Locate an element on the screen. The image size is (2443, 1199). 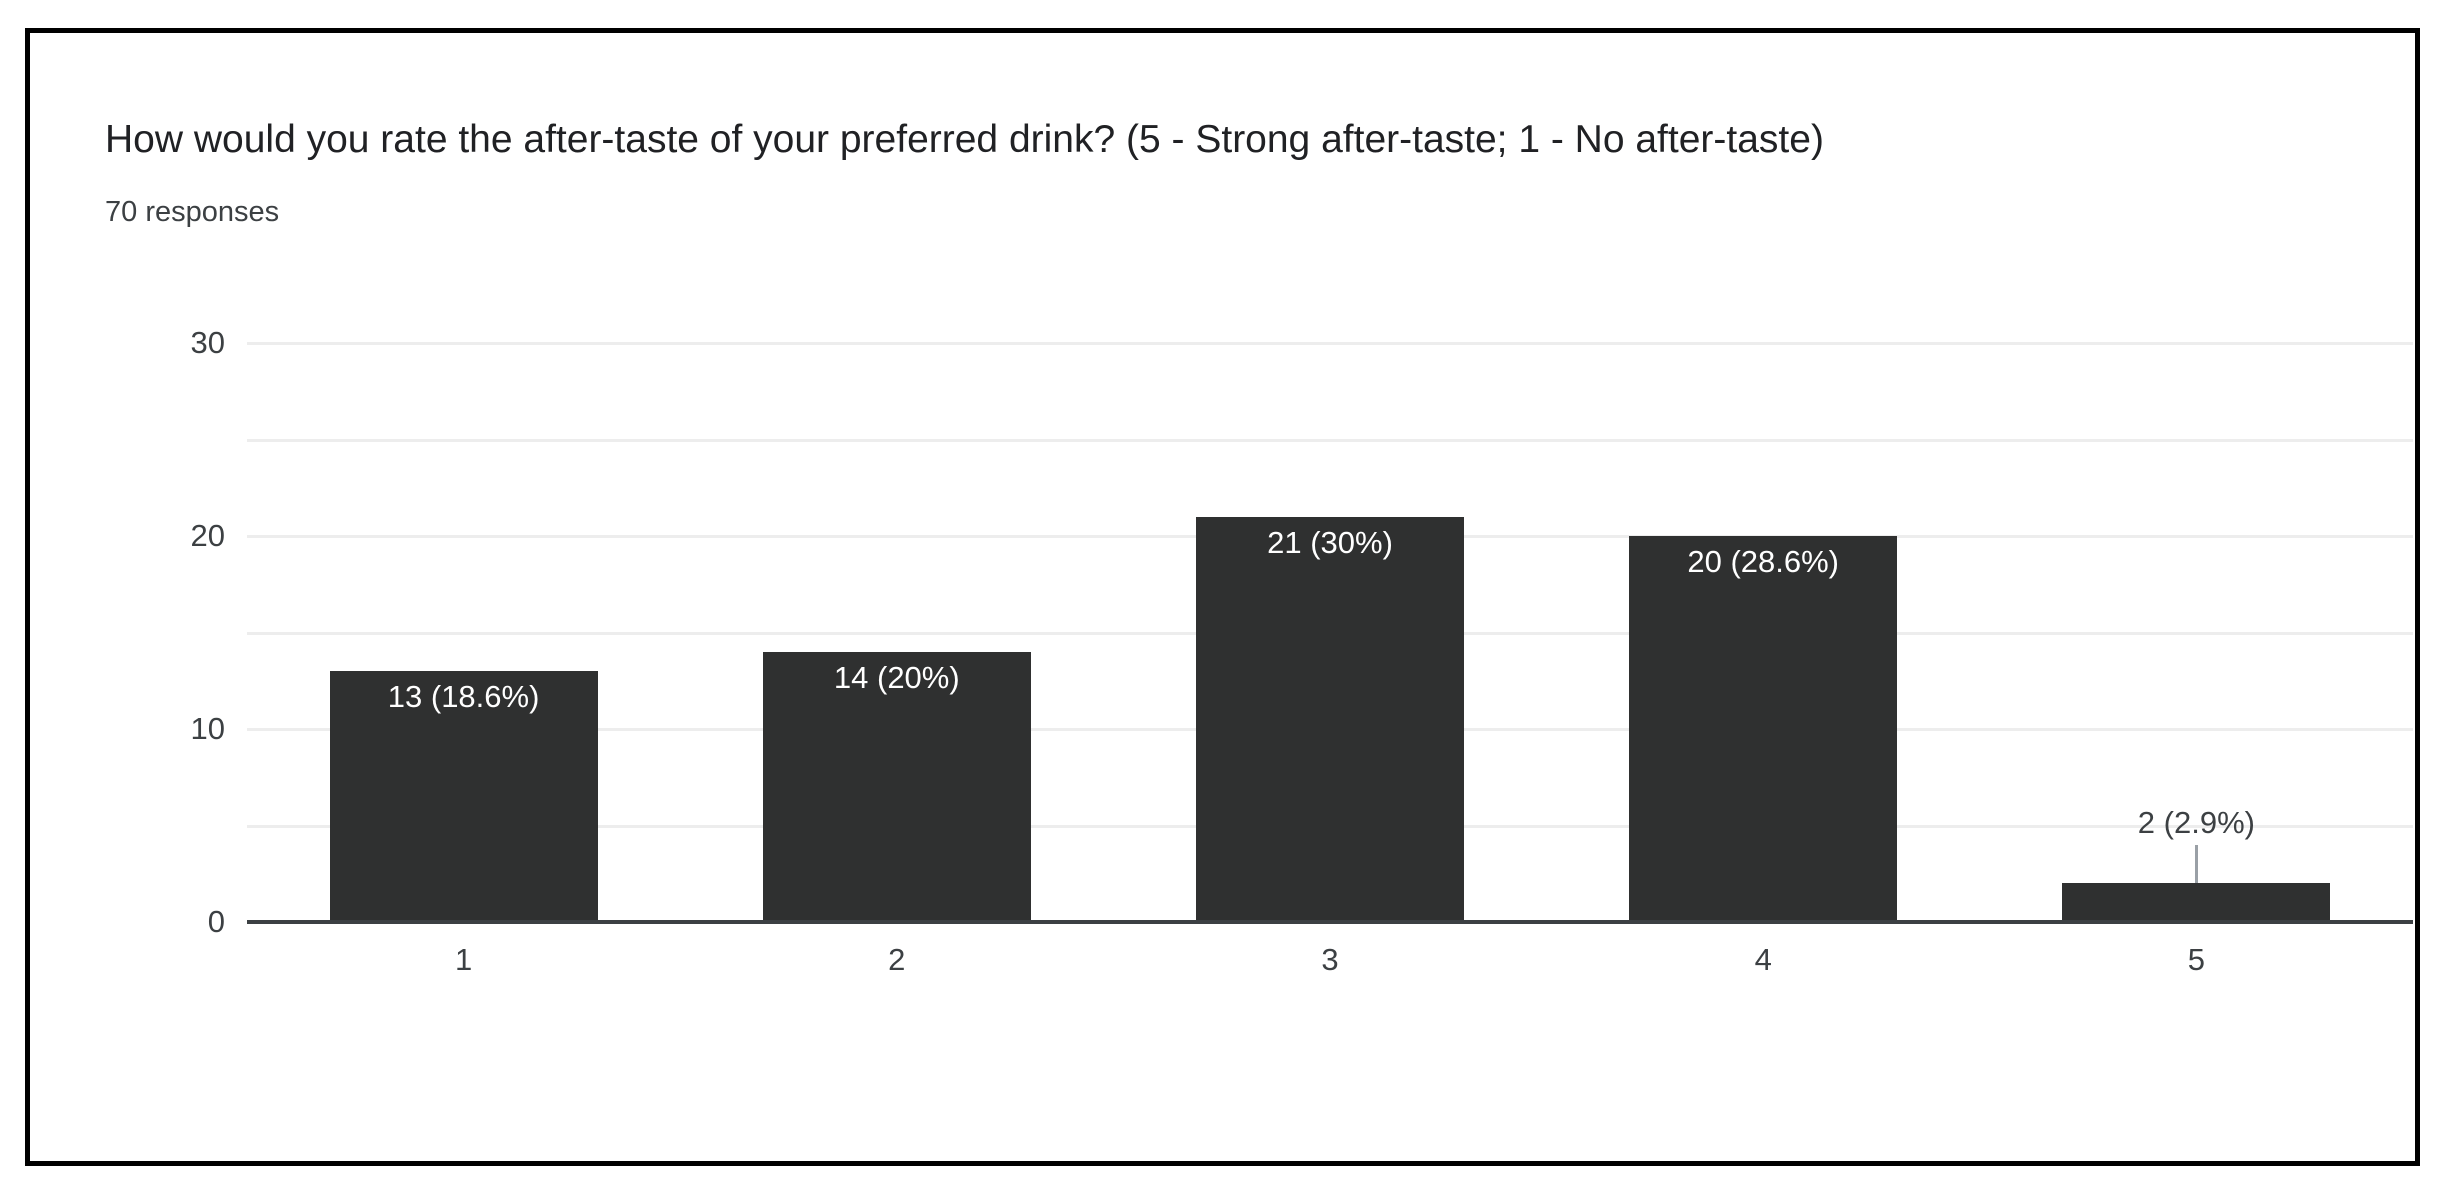
x-tick-label: 1 is located at coordinates (463, 959).